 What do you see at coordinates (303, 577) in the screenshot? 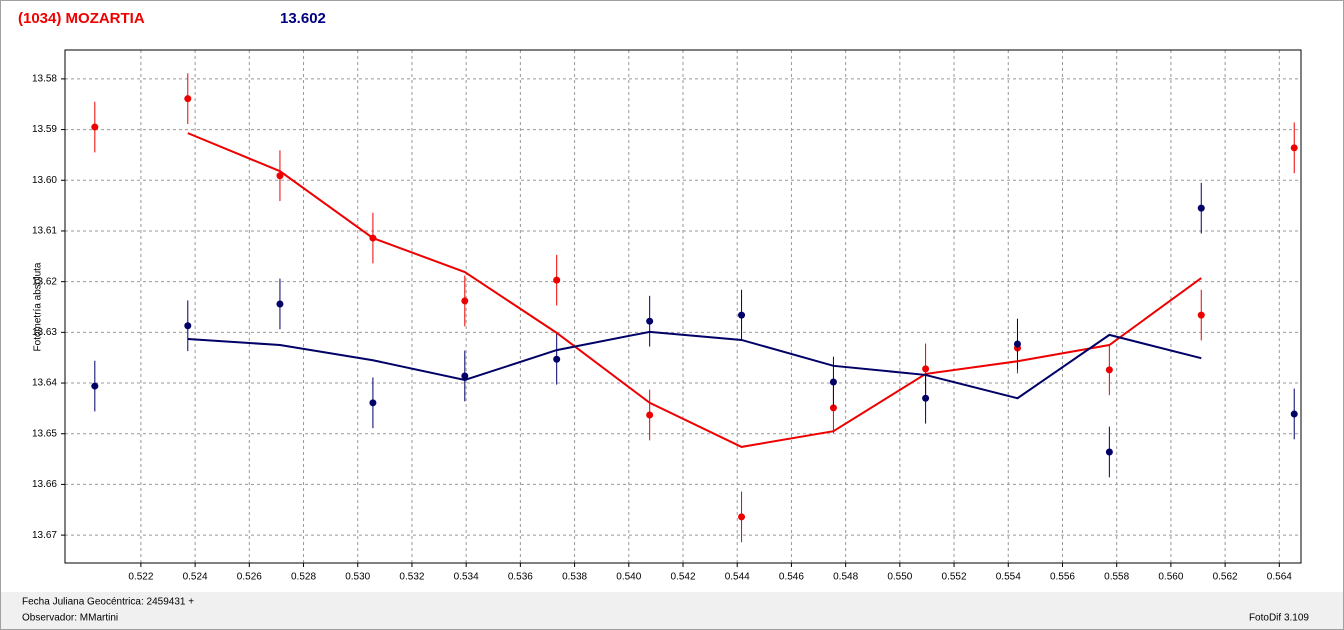
I see `x-tick-label: 0.528` at bounding box center [303, 577].